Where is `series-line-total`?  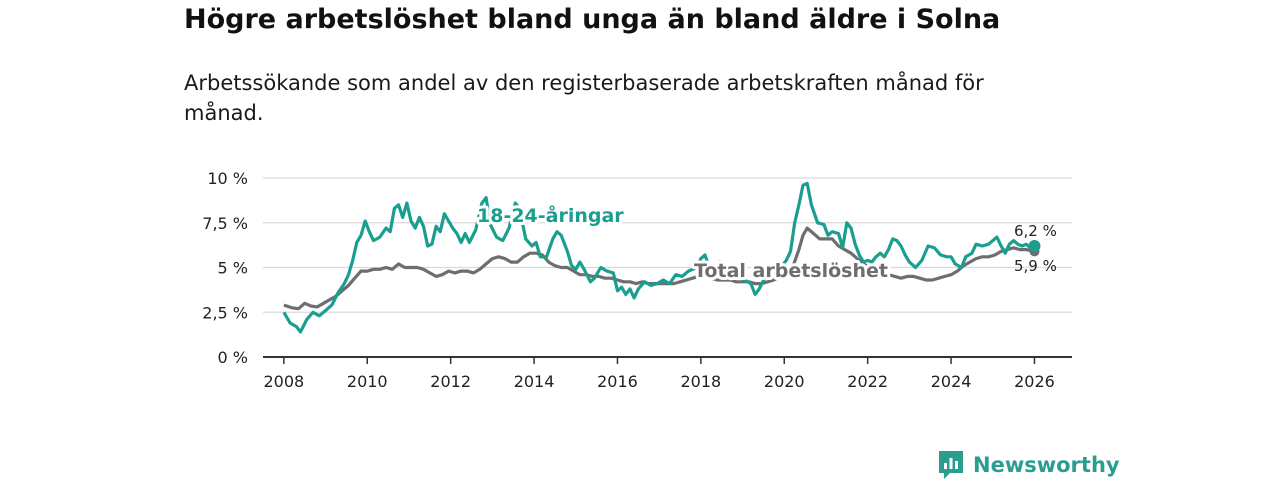 series-line-total is located at coordinates (659, 268).